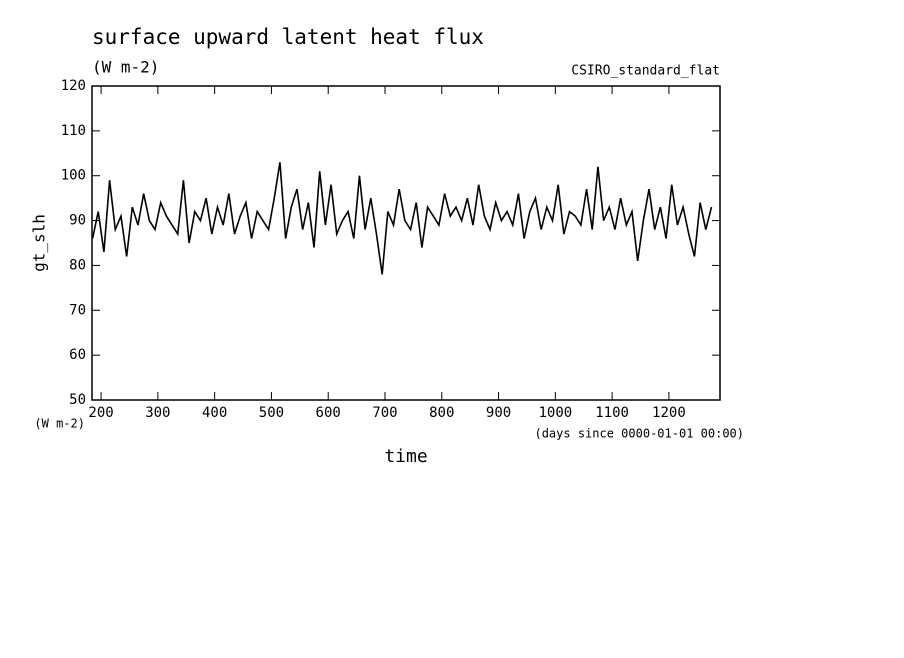 The height and width of the screenshot is (658, 904). I want to click on y-tick-label: 90, so click(77, 221).